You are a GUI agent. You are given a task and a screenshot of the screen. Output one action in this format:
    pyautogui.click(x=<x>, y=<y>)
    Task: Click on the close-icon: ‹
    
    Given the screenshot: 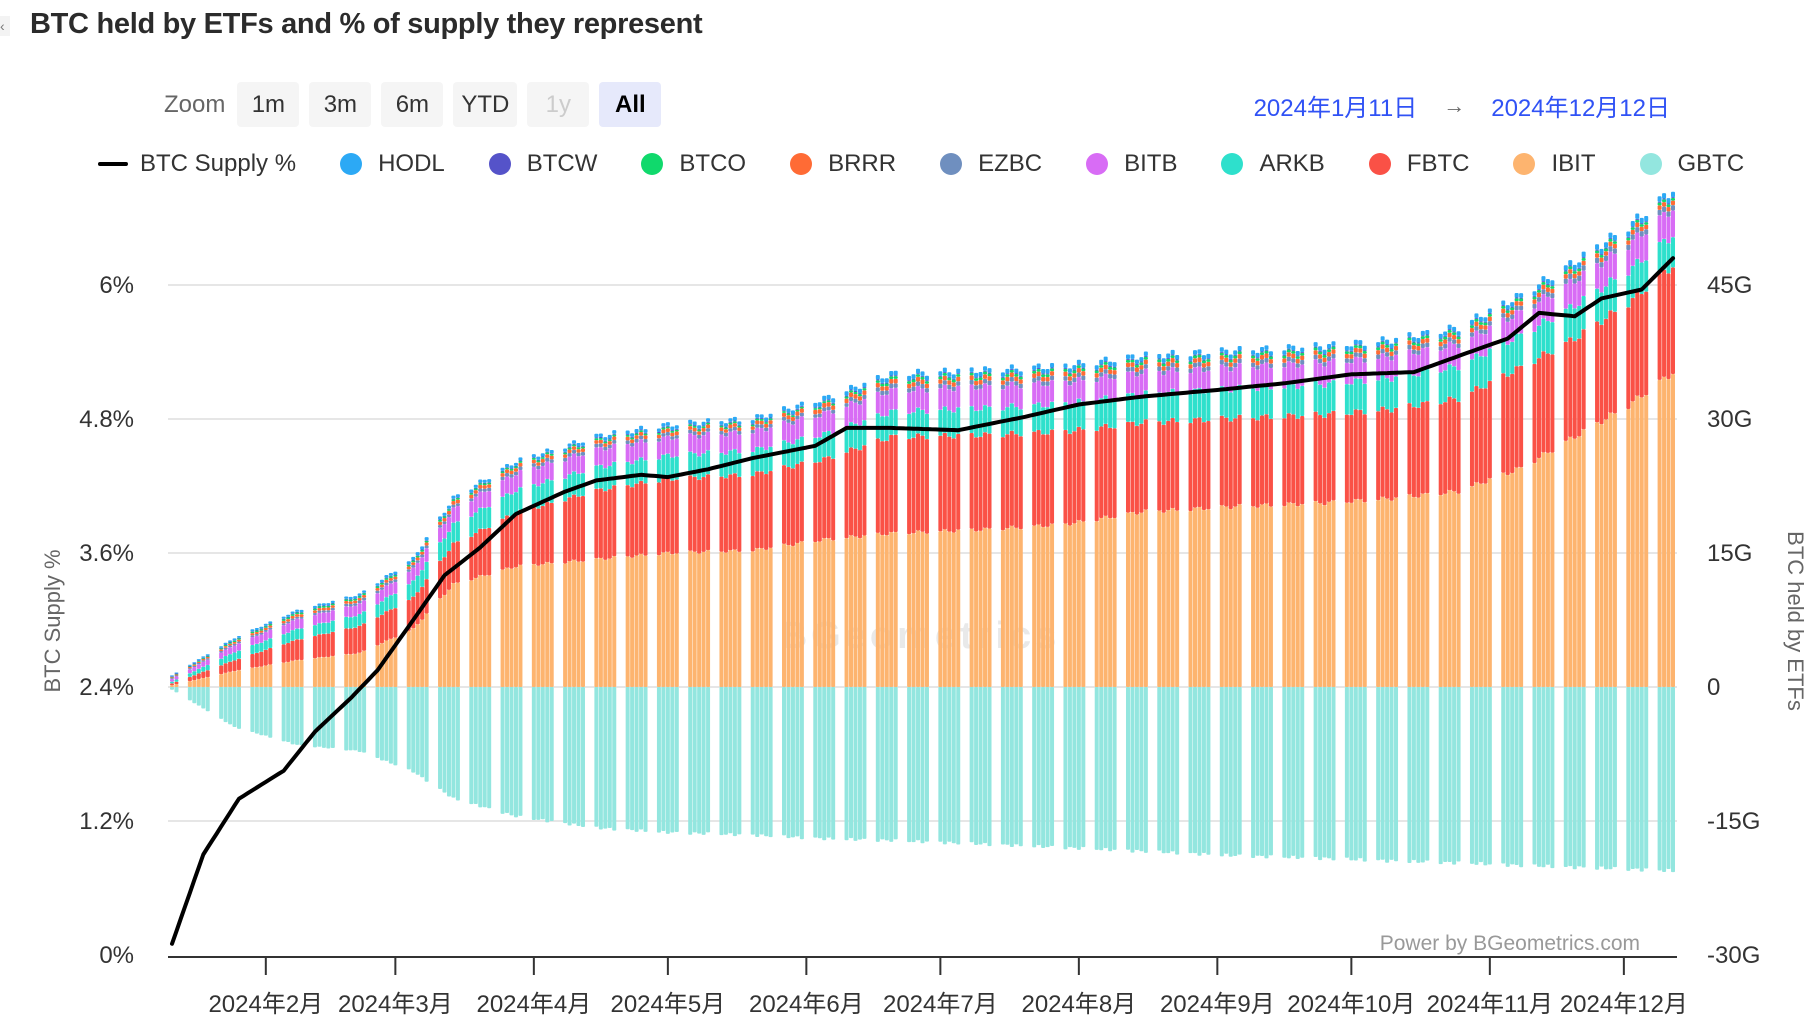 What is the action you would take?
    pyautogui.click(x=5, y=26)
    